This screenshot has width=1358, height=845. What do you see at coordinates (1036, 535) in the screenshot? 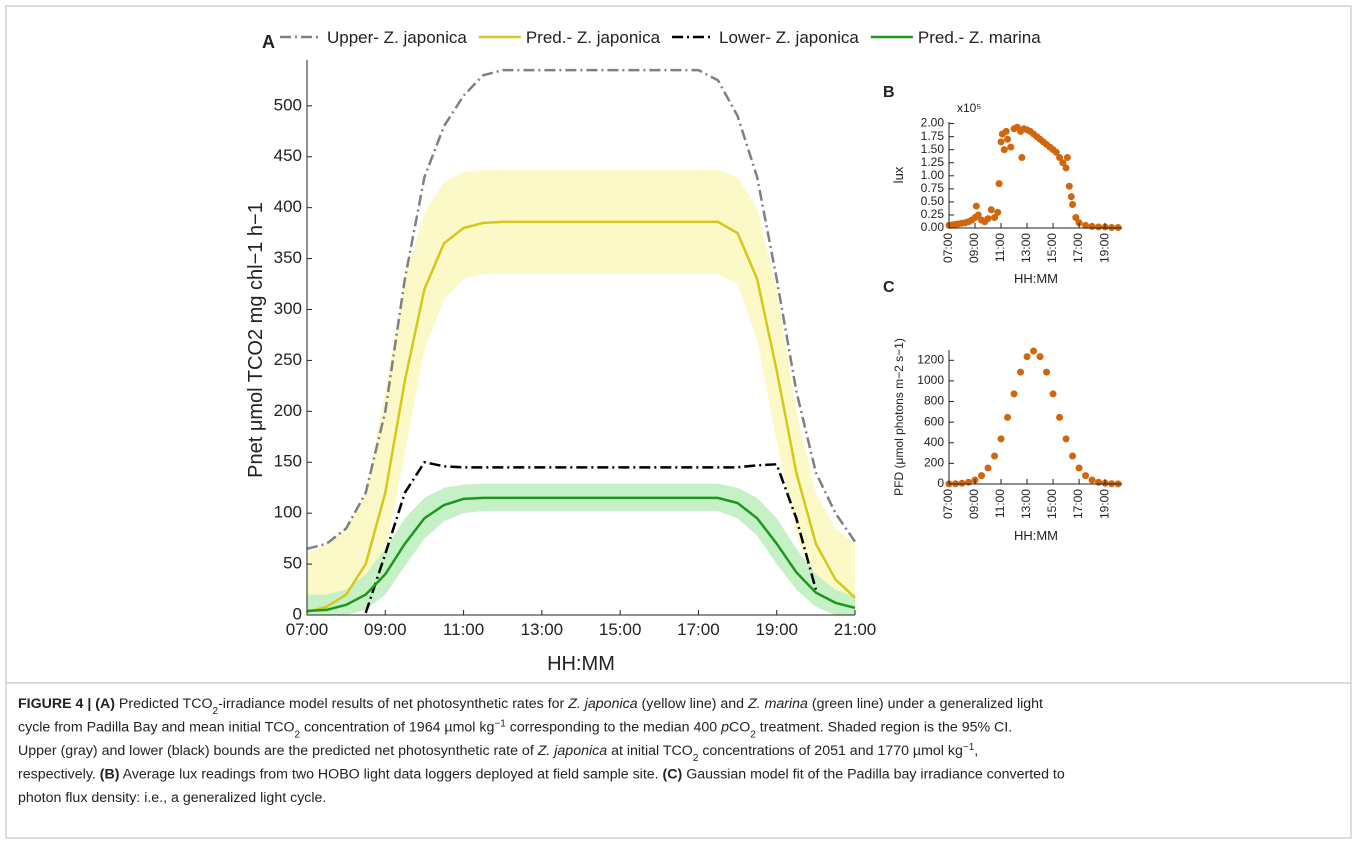
I see `x-axis-label: HH:MM` at bounding box center [1036, 535].